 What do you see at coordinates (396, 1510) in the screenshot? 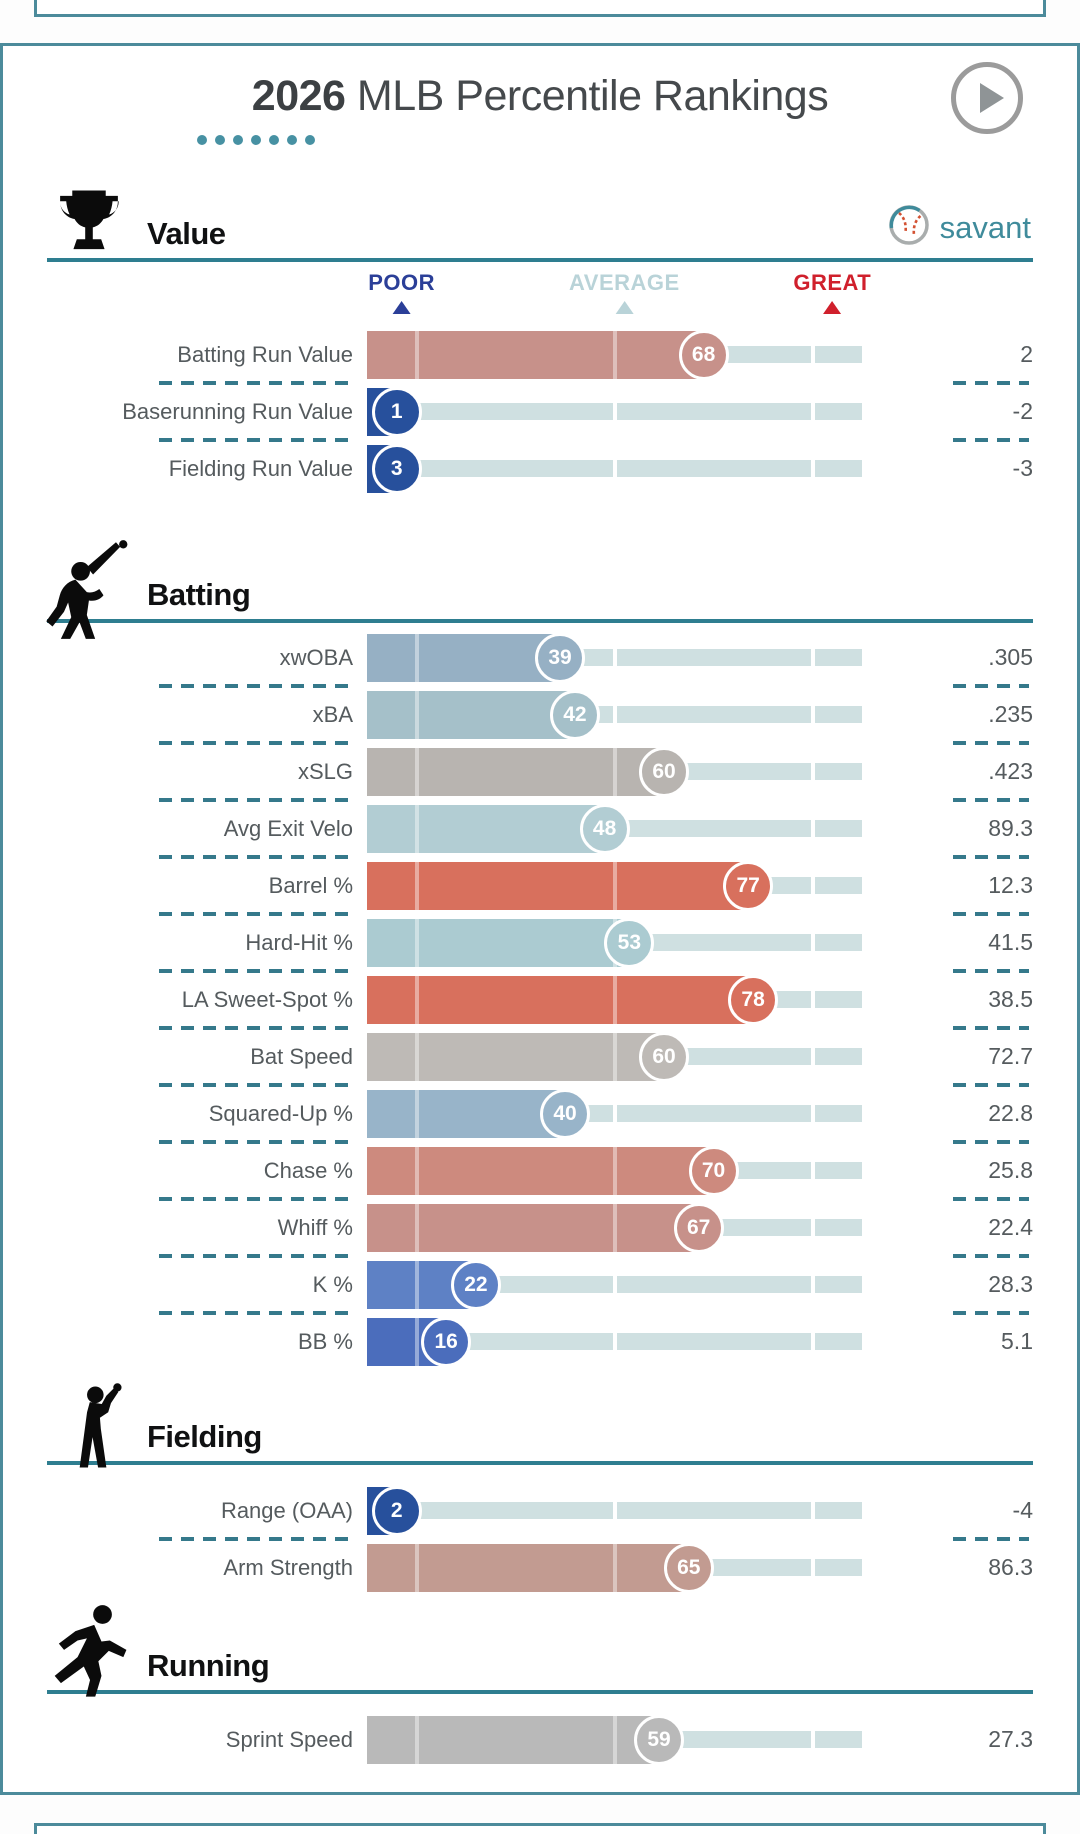
I see `percentile-badge: 2` at bounding box center [396, 1510].